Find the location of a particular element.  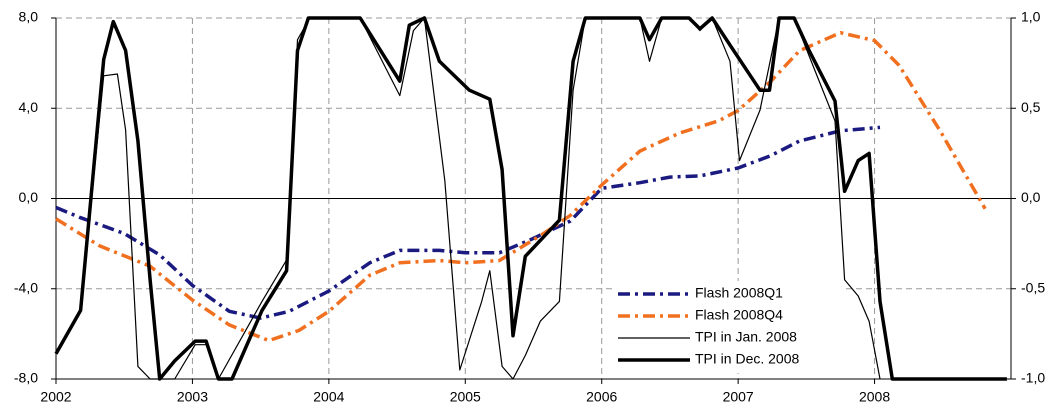

legend-label: TPI in Jan. 2008 is located at coordinates (746, 337).